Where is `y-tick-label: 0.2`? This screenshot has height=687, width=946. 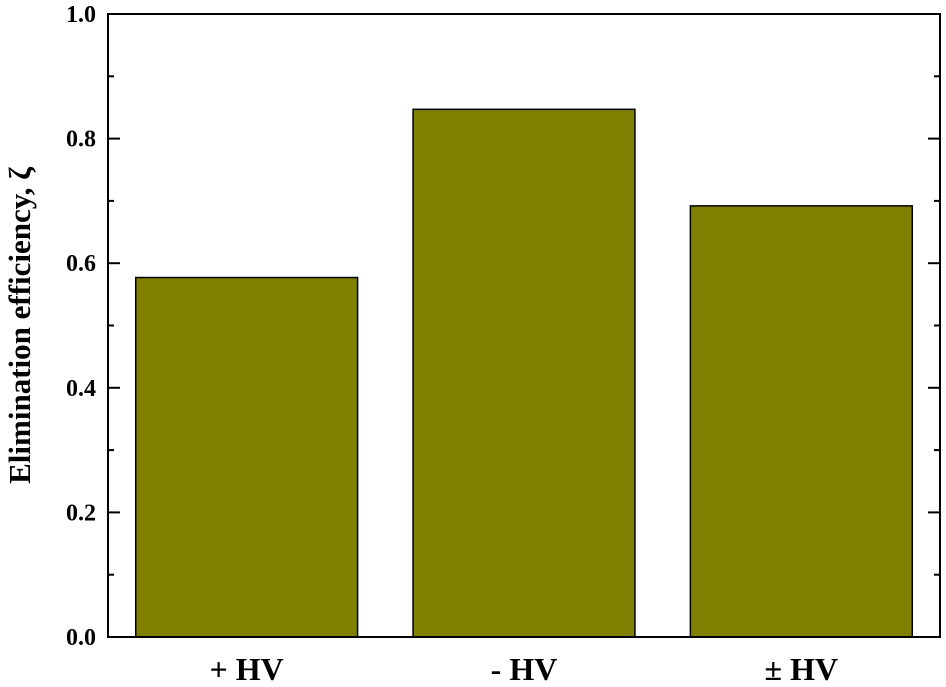
y-tick-label: 0.2 is located at coordinates (81, 513).